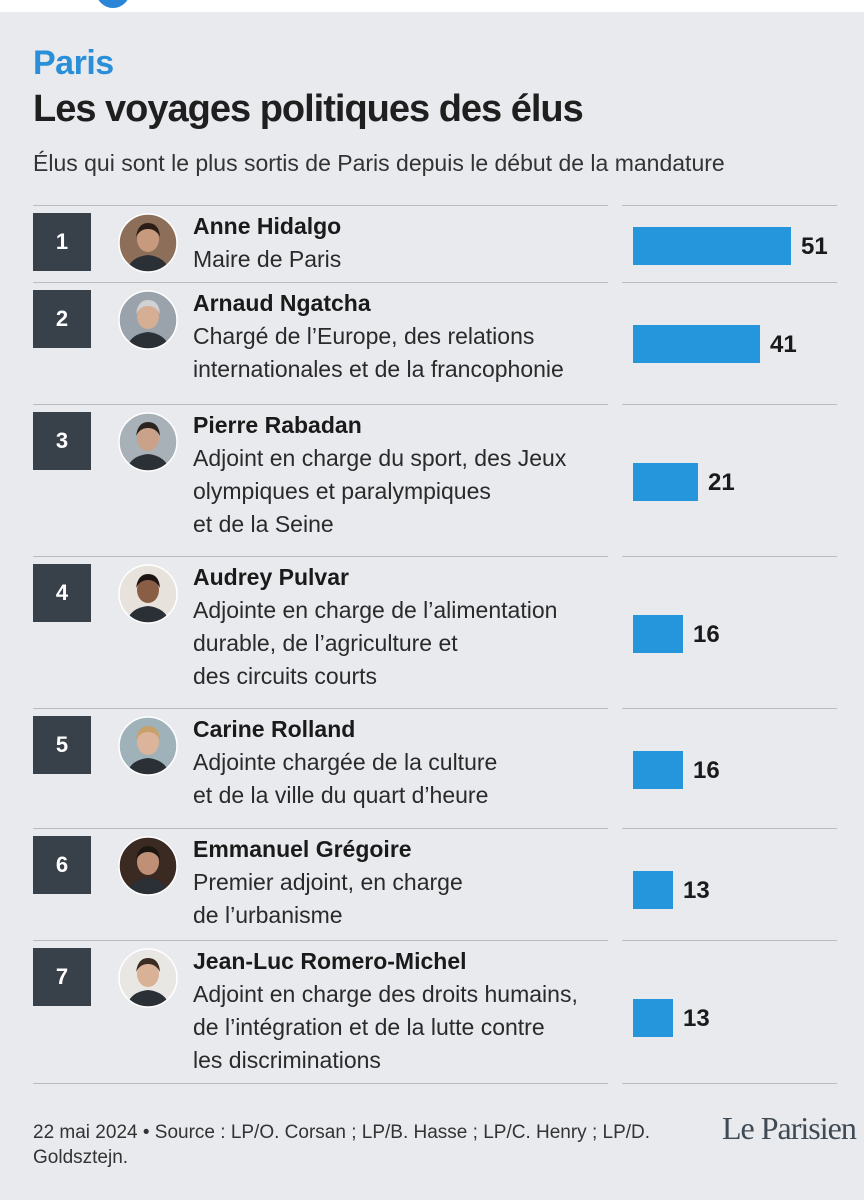  I want to click on person-name: Anne Hidalgo, so click(267, 226).